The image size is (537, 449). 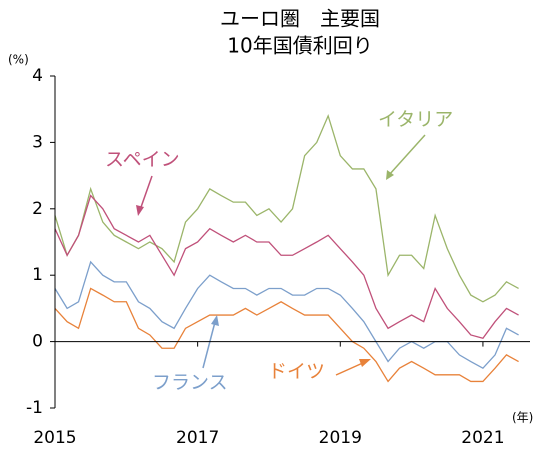 What do you see at coordinates (18, 60) in the screenshot?
I see `y-axis-label: (%)` at bounding box center [18, 60].